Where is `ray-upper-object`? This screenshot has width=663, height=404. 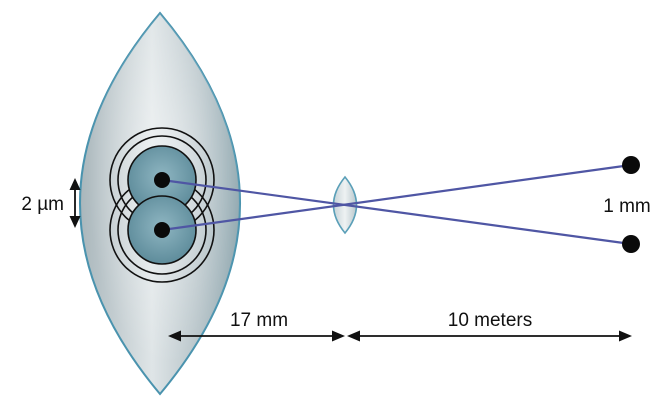 ray-upper-object is located at coordinates (396, 197).